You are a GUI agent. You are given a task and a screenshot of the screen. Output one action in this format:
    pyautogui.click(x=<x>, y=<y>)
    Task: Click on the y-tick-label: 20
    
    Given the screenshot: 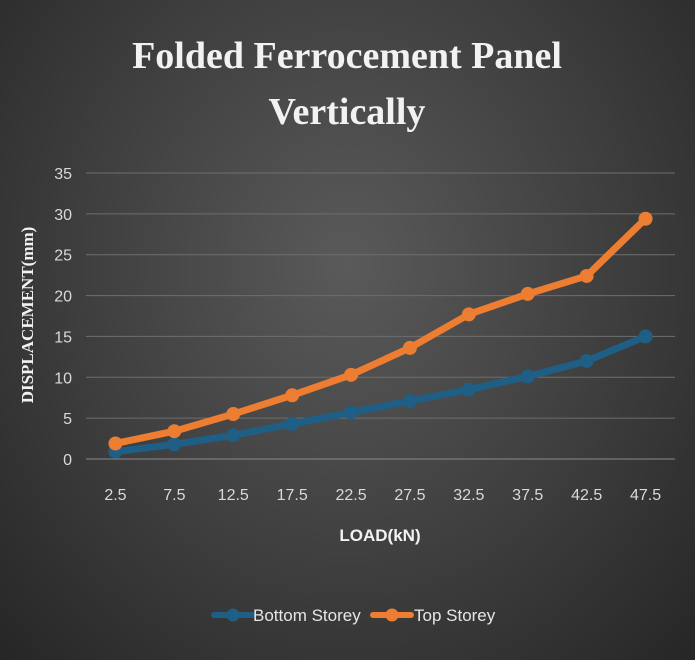 What is the action you would take?
    pyautogui.click(x=63, y=297)
    